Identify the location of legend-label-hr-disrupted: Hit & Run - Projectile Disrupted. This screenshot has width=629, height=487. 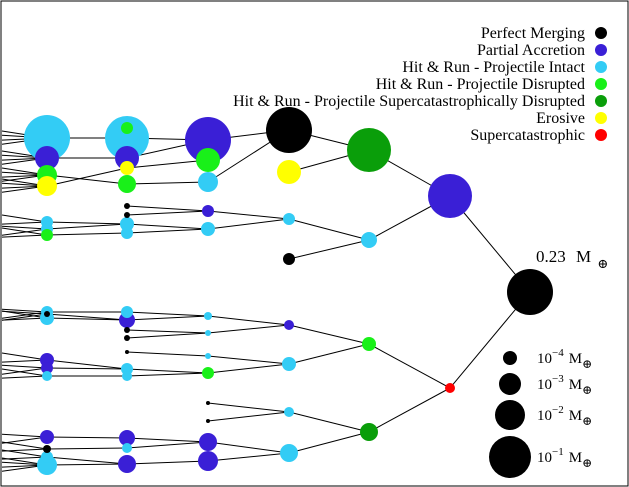
(480, 84).